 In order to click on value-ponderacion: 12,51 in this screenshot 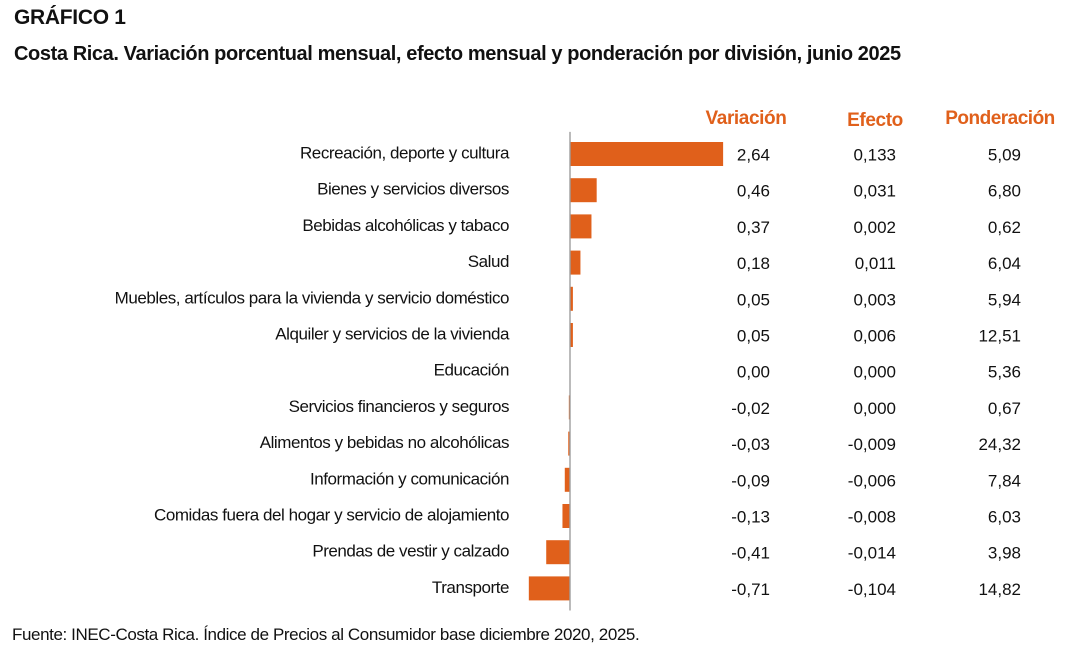, I will do `click(999, 335)`.